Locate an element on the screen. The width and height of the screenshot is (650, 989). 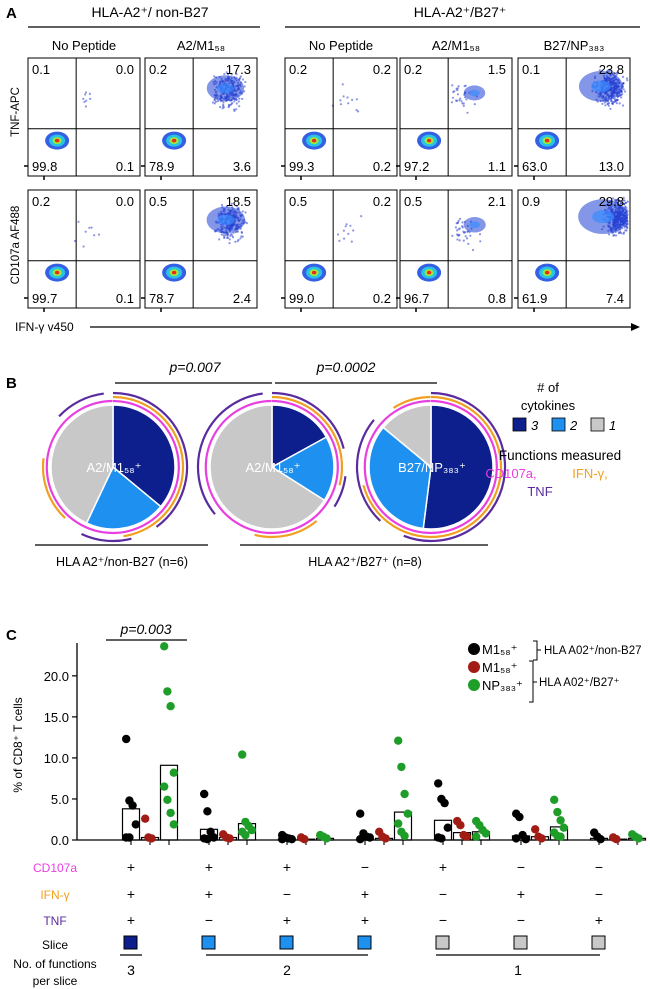
pie: A2/M1₅₈⁺ is located at coordinates (115, 467).